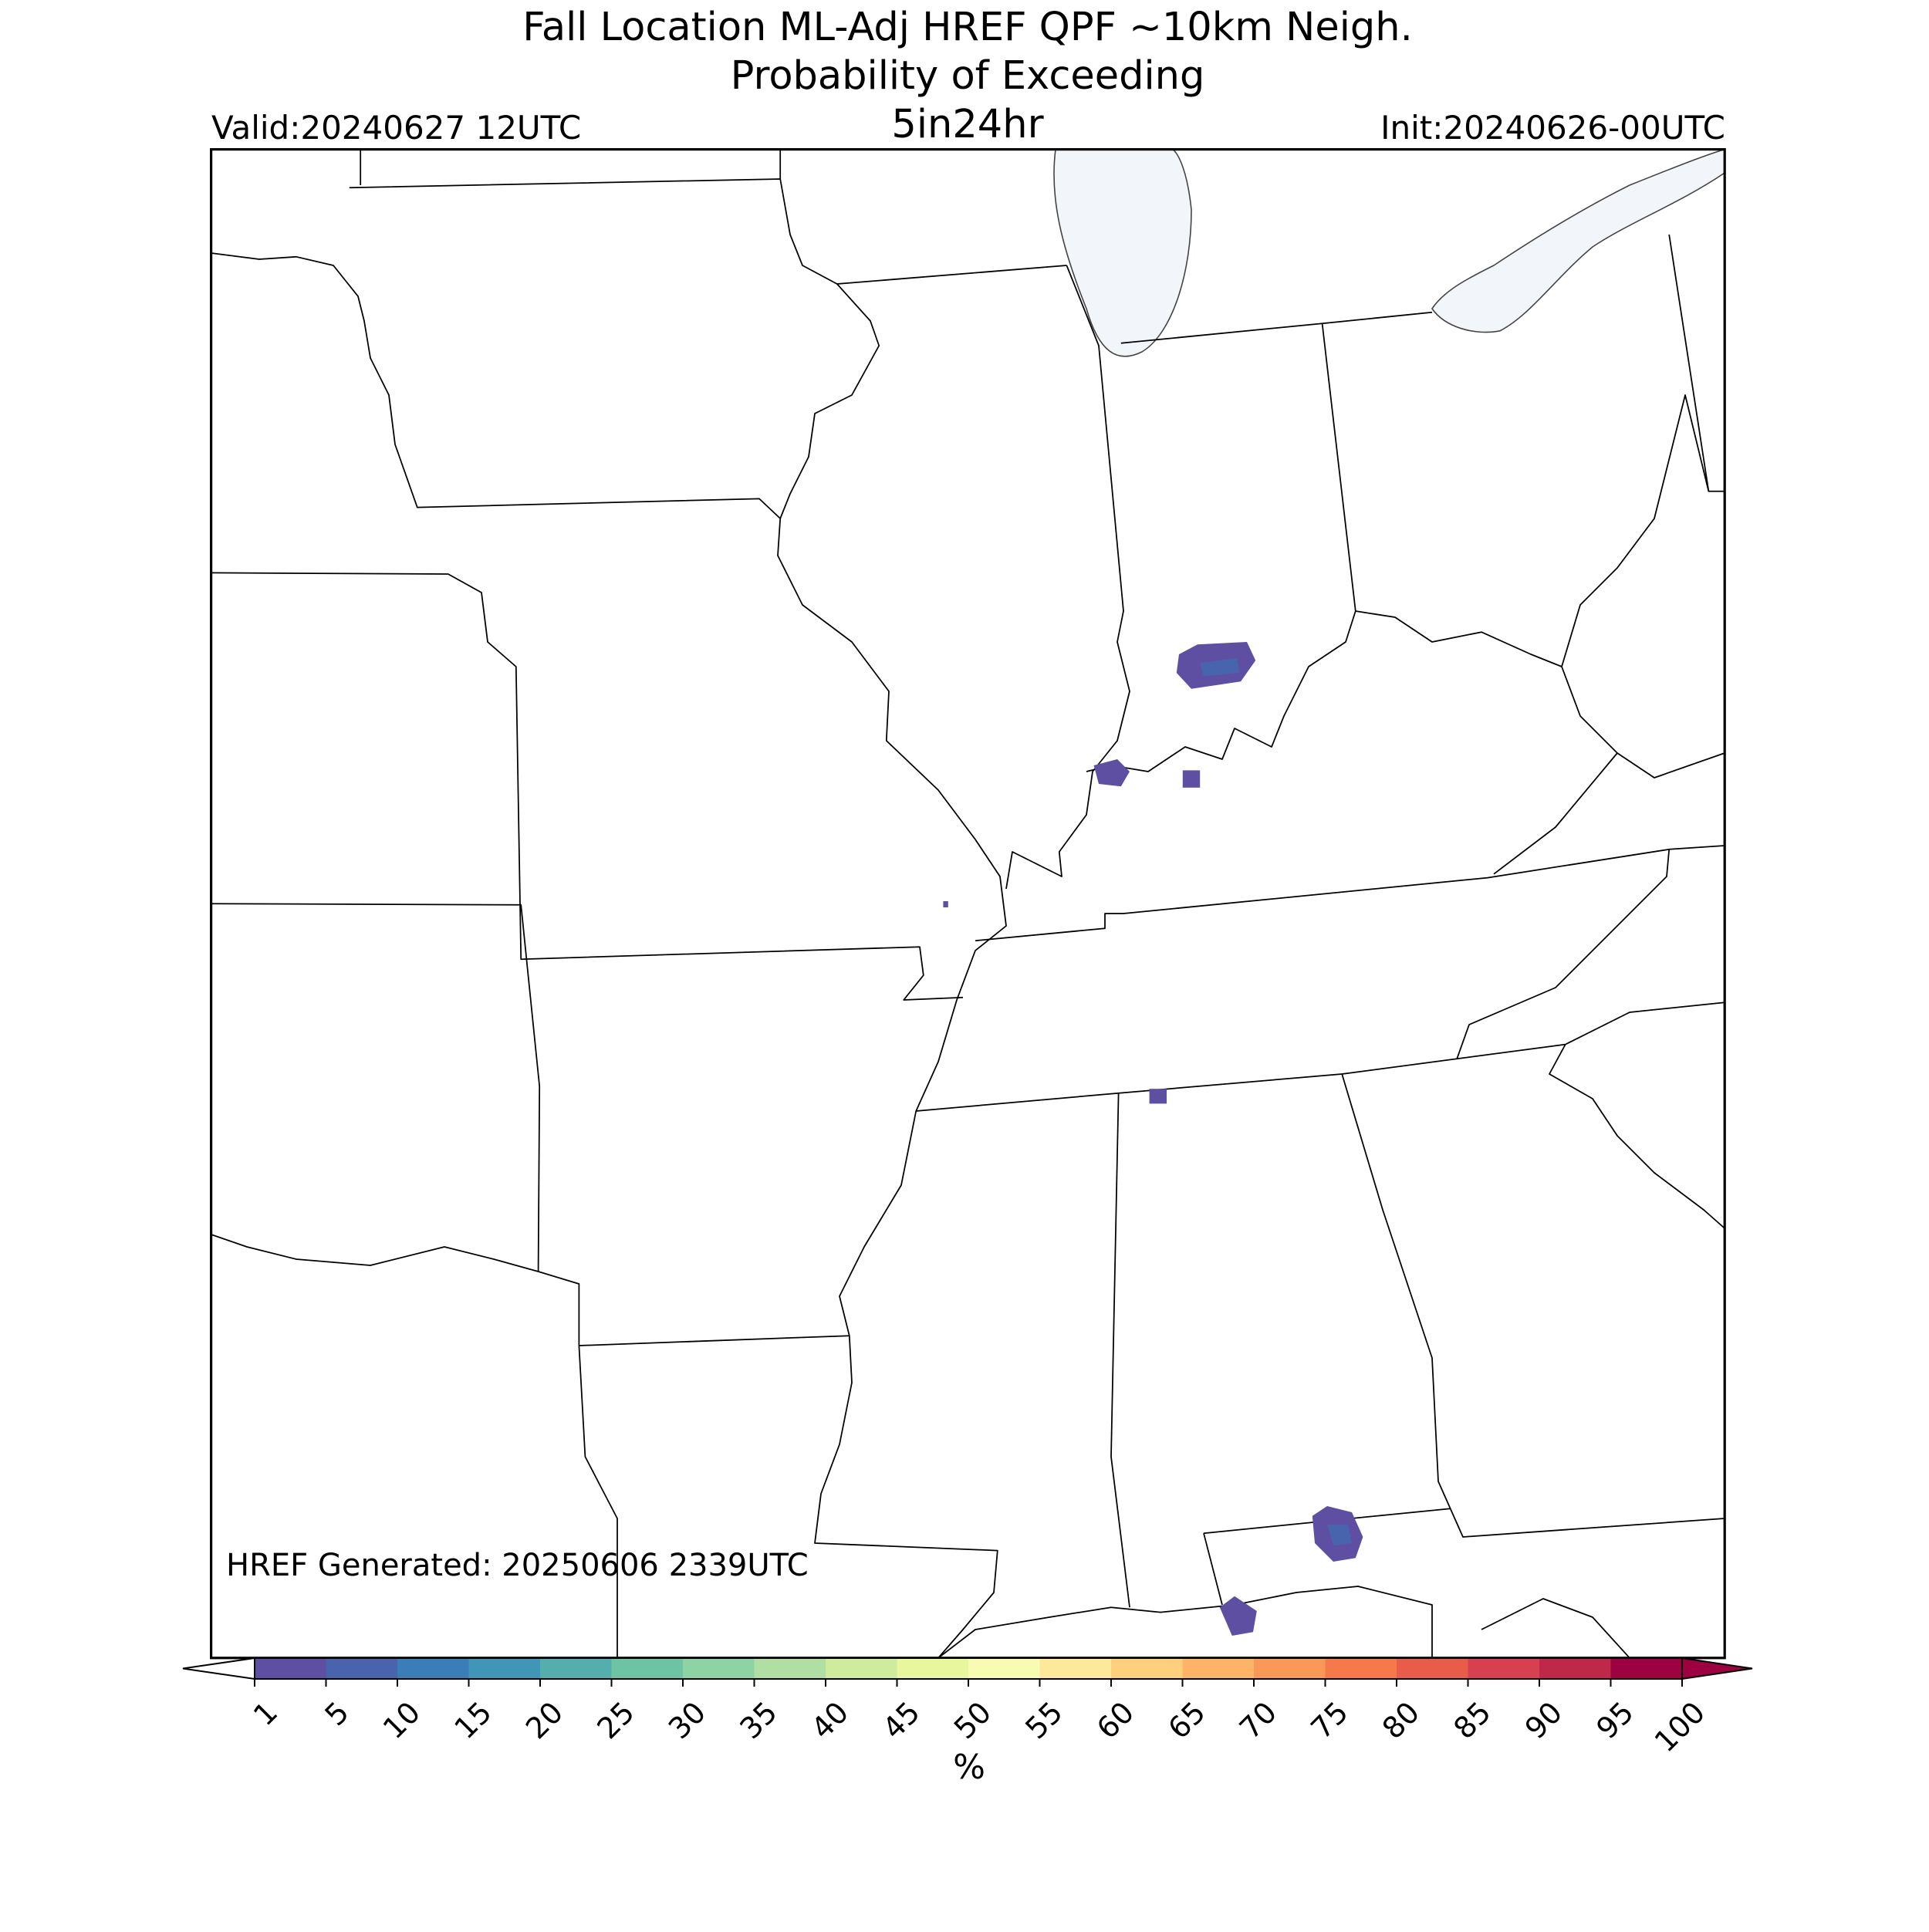 This screenshot has height=1932, width=1929. Describe the element at coordinates (969, 1767) in the screenshot. I see `colorbar-label: %` at that location.